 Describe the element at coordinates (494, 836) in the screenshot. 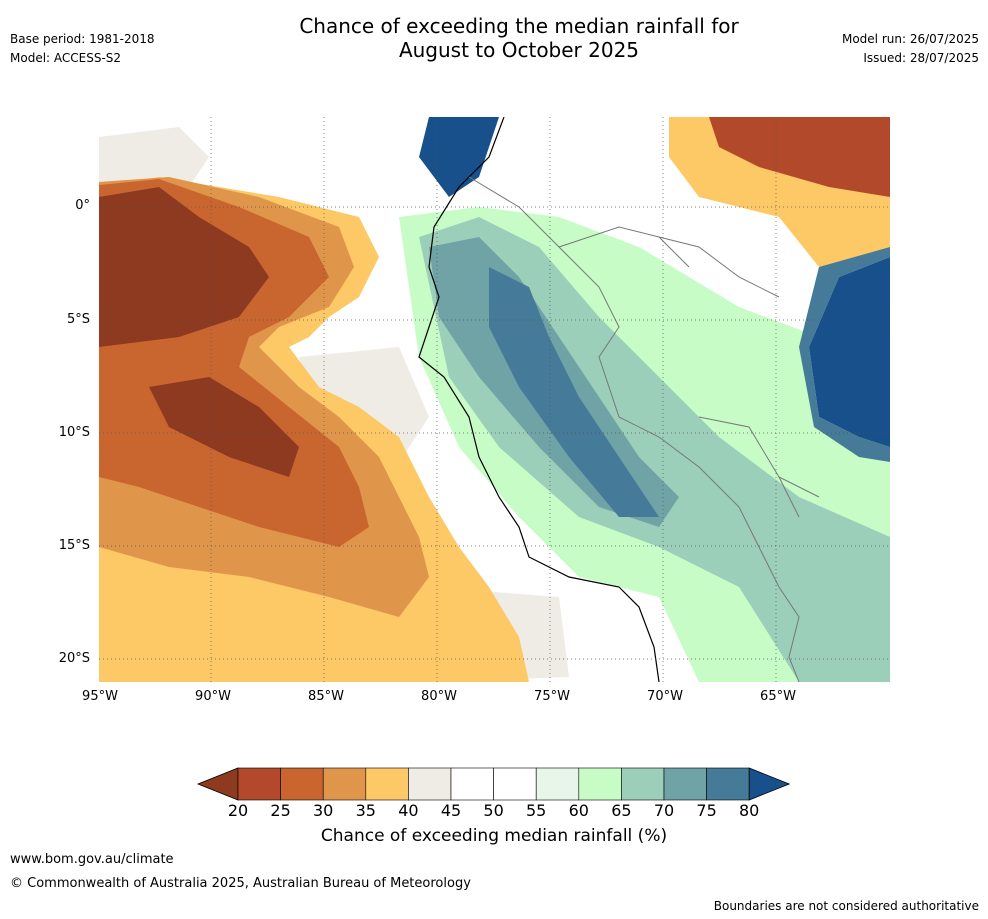

I see `colorbar-title: Chance of exceeding median rainfall (%)` at that location.